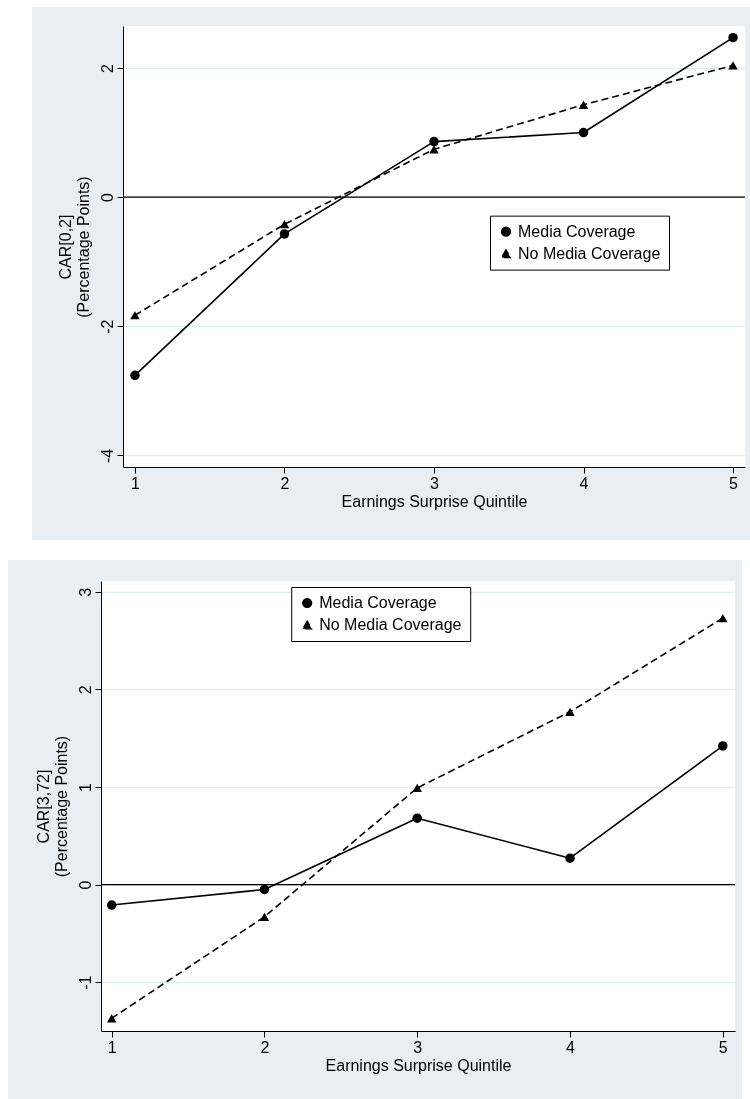 The height and width of the screenshot is (1099, 750). I want to click on y-tick-label: 3, so click(85, 592).